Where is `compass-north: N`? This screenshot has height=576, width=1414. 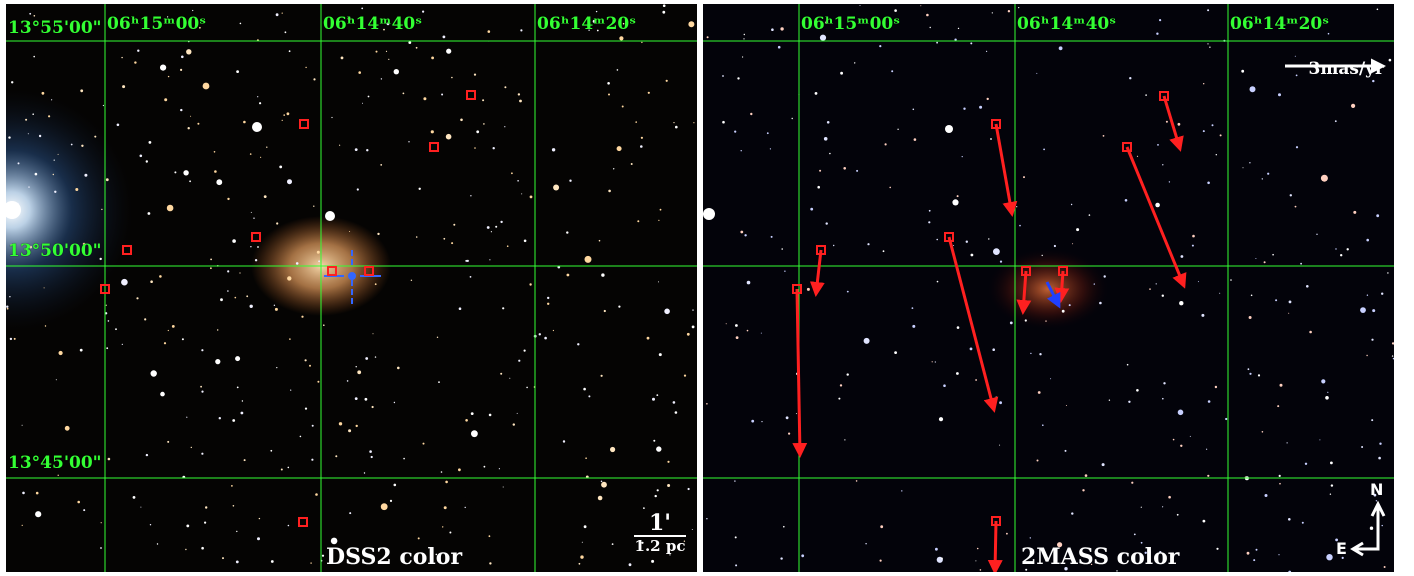
compass-north: N is located at coordinates (1377, 489).